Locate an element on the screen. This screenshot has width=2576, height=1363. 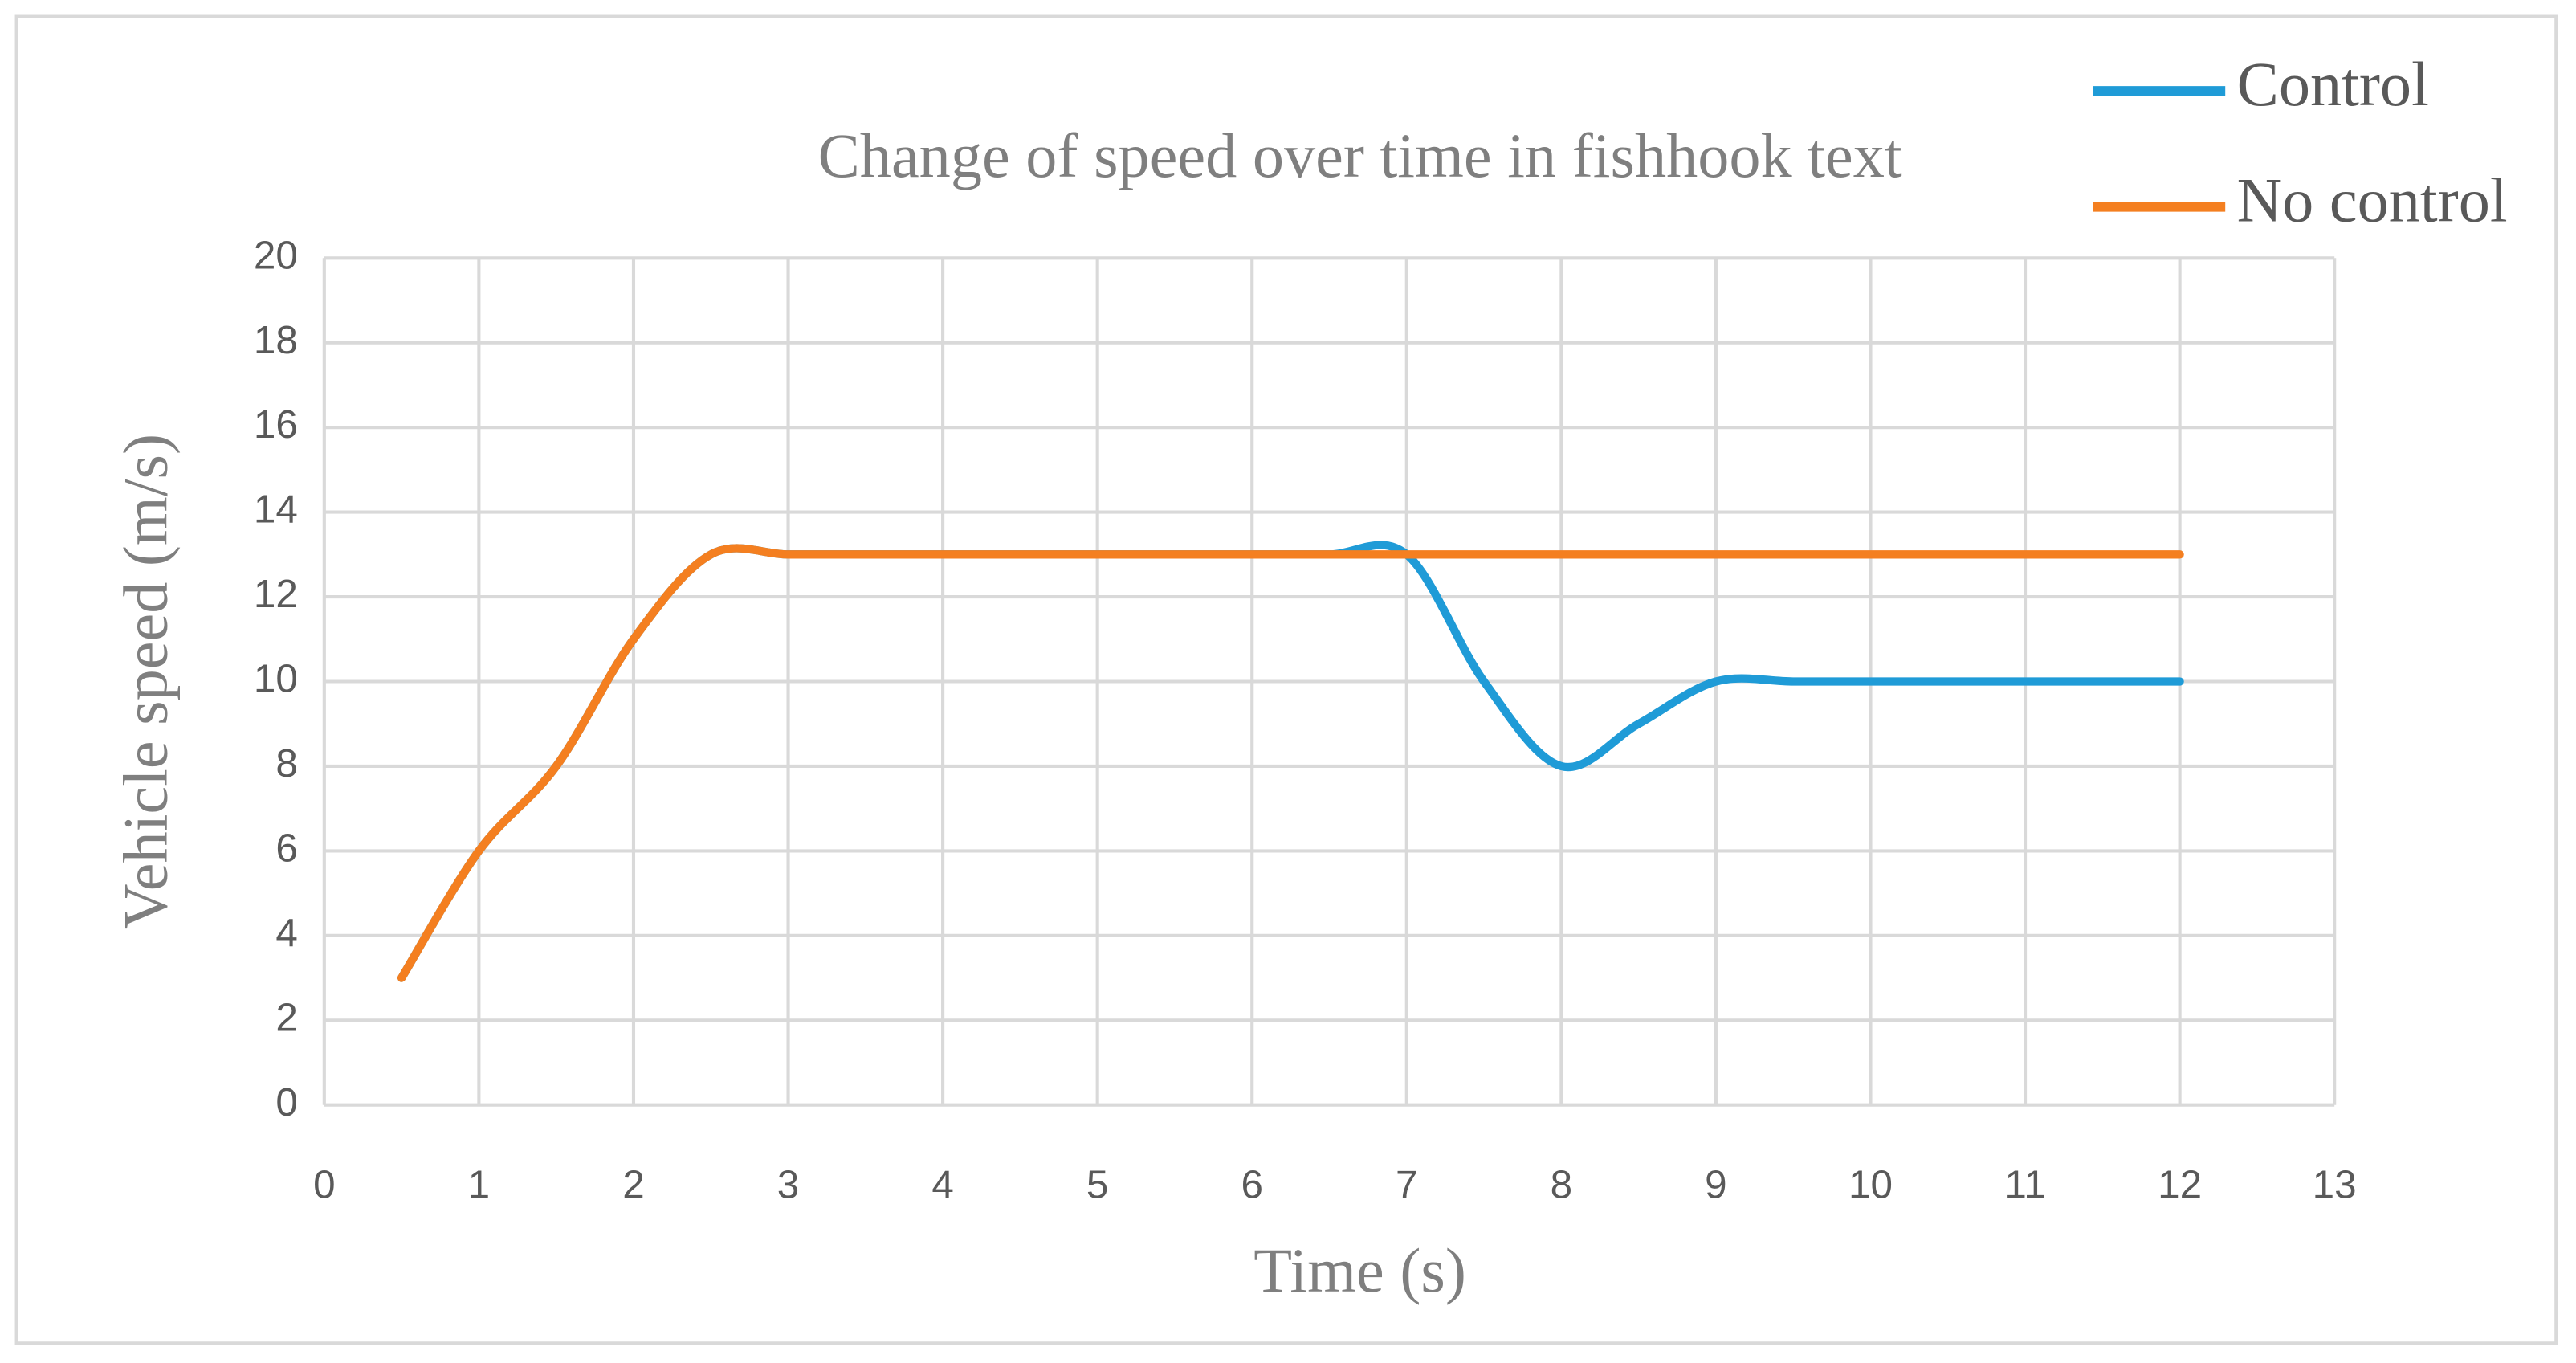
y-tick-label: 4 is located at coordinates (286, 933).